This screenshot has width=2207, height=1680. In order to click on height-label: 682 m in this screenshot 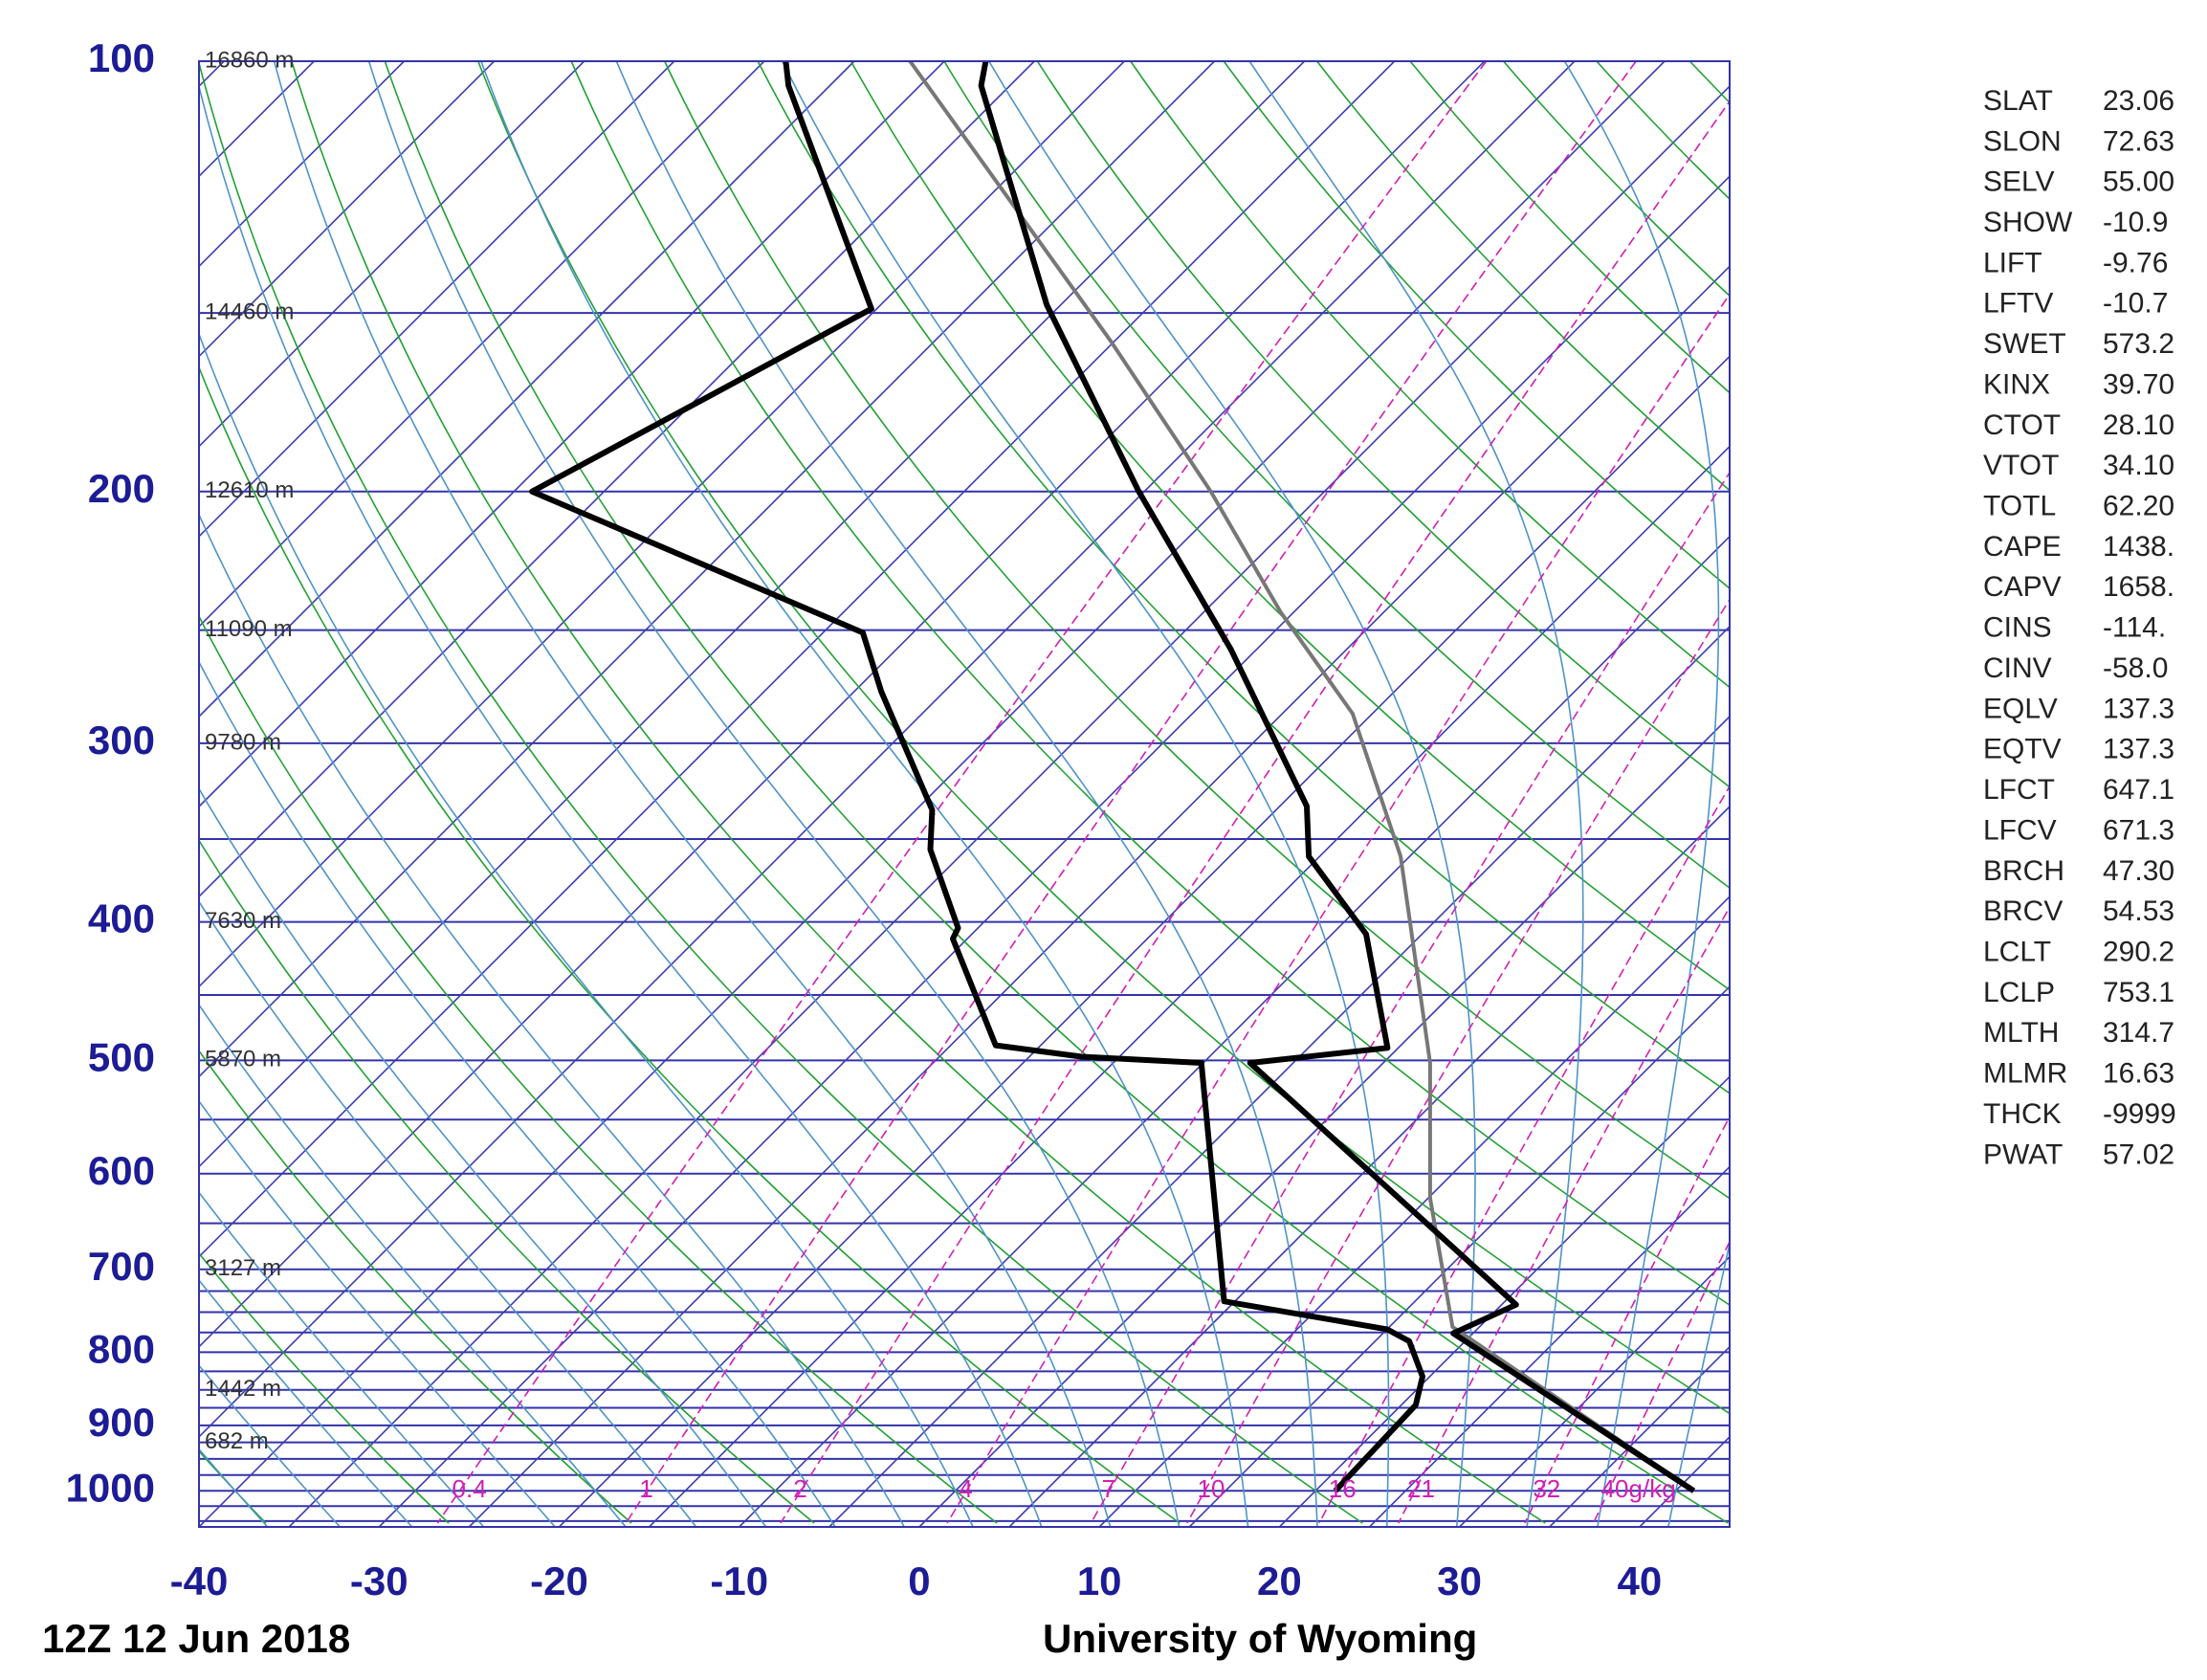, I will do `click(237, 1441)`.